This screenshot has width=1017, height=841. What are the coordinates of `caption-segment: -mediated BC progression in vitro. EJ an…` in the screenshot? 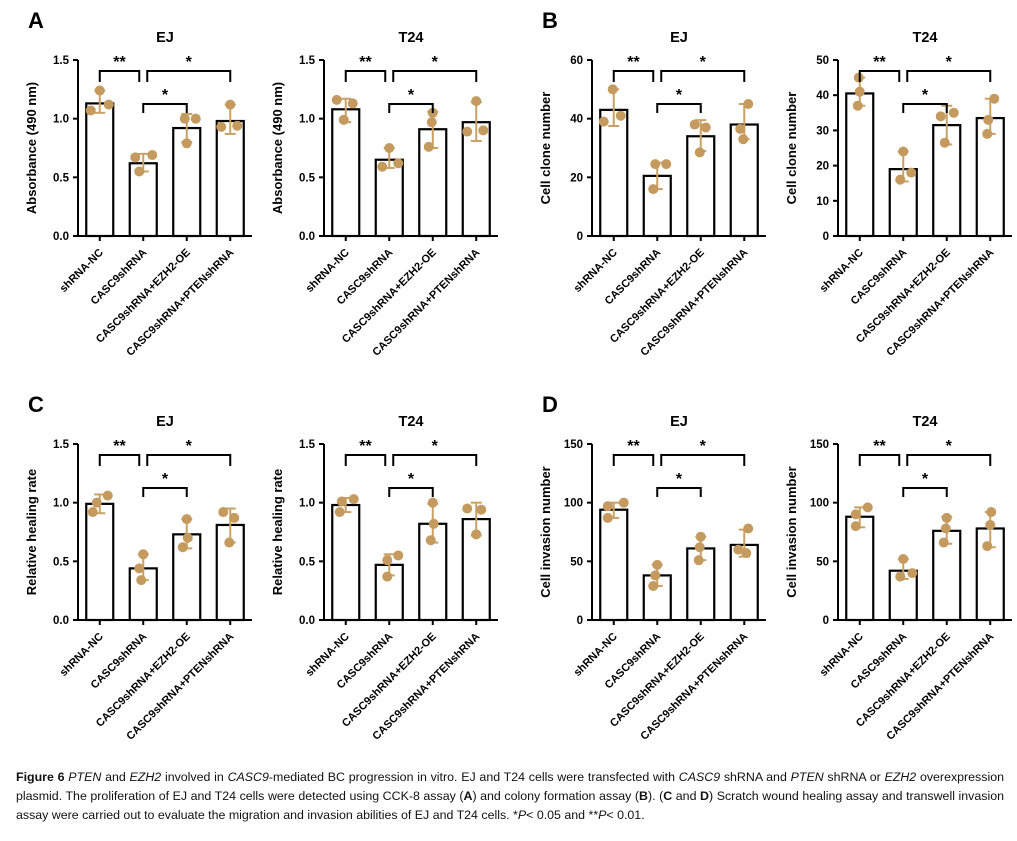 It's located at (473, 777).